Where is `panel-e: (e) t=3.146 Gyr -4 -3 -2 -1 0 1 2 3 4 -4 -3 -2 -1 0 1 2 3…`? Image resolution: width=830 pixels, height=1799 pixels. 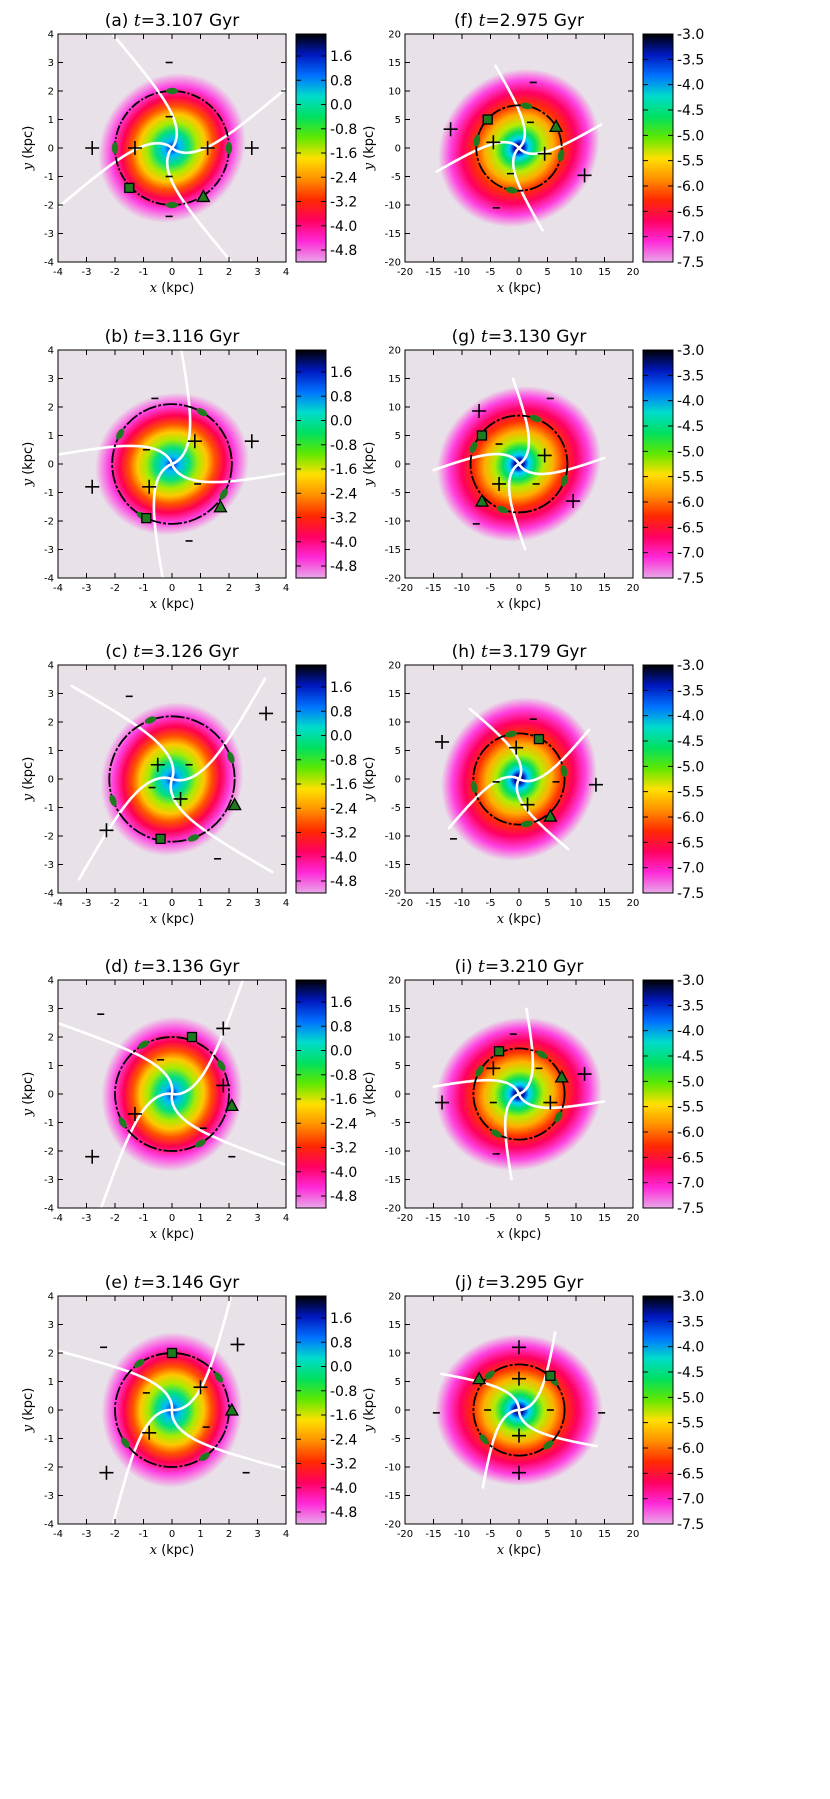 panel-e: (e) t=3.146 Gyr -4 -3 -2 -1 0 1 2 3 4 -4 -3 -2 -1 0 1 2 3… is located at coordinates (189, 1415).